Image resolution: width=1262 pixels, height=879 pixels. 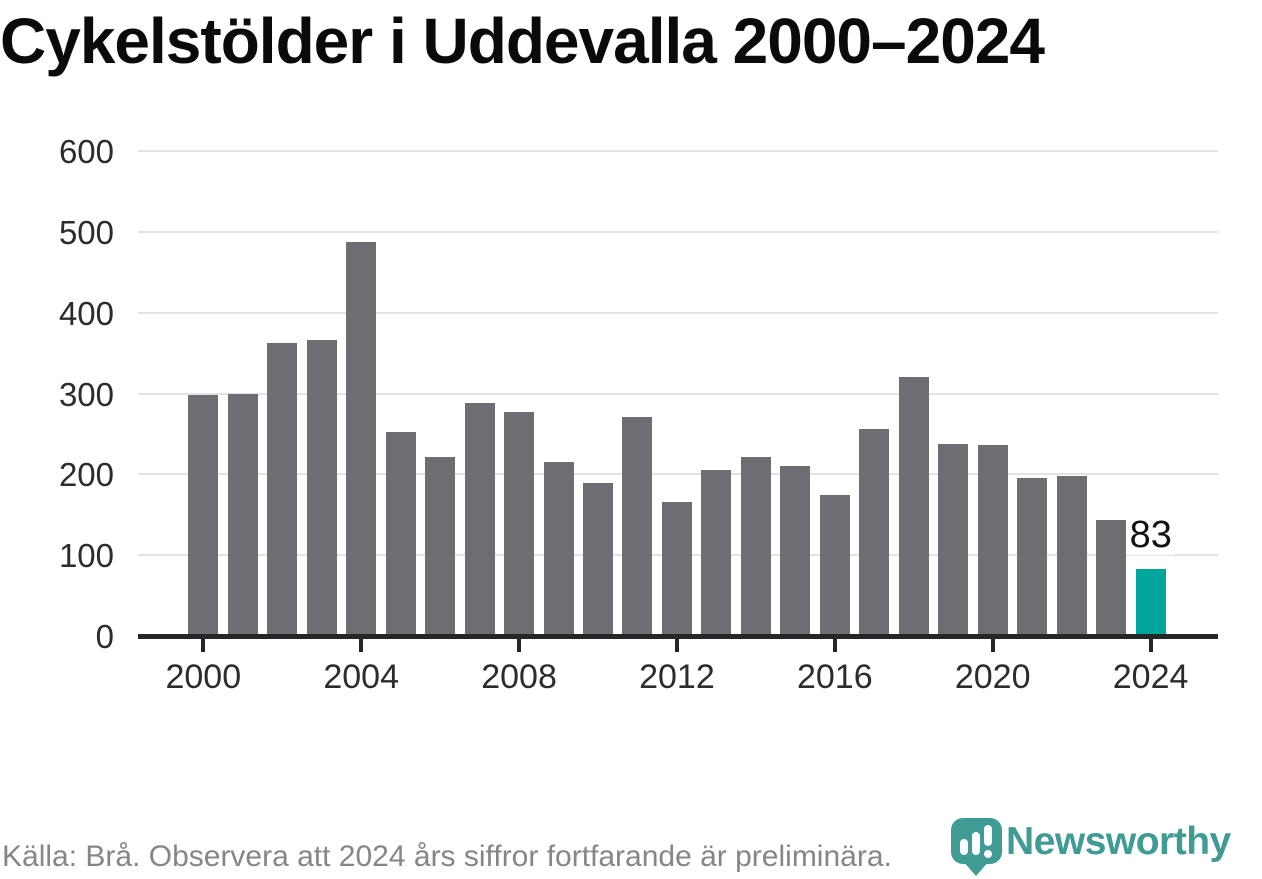 What do you see at coordinates (834, 677) in the screenshot?
I see `xtick-label-2016: 2016` at bounding box center [834, 677].